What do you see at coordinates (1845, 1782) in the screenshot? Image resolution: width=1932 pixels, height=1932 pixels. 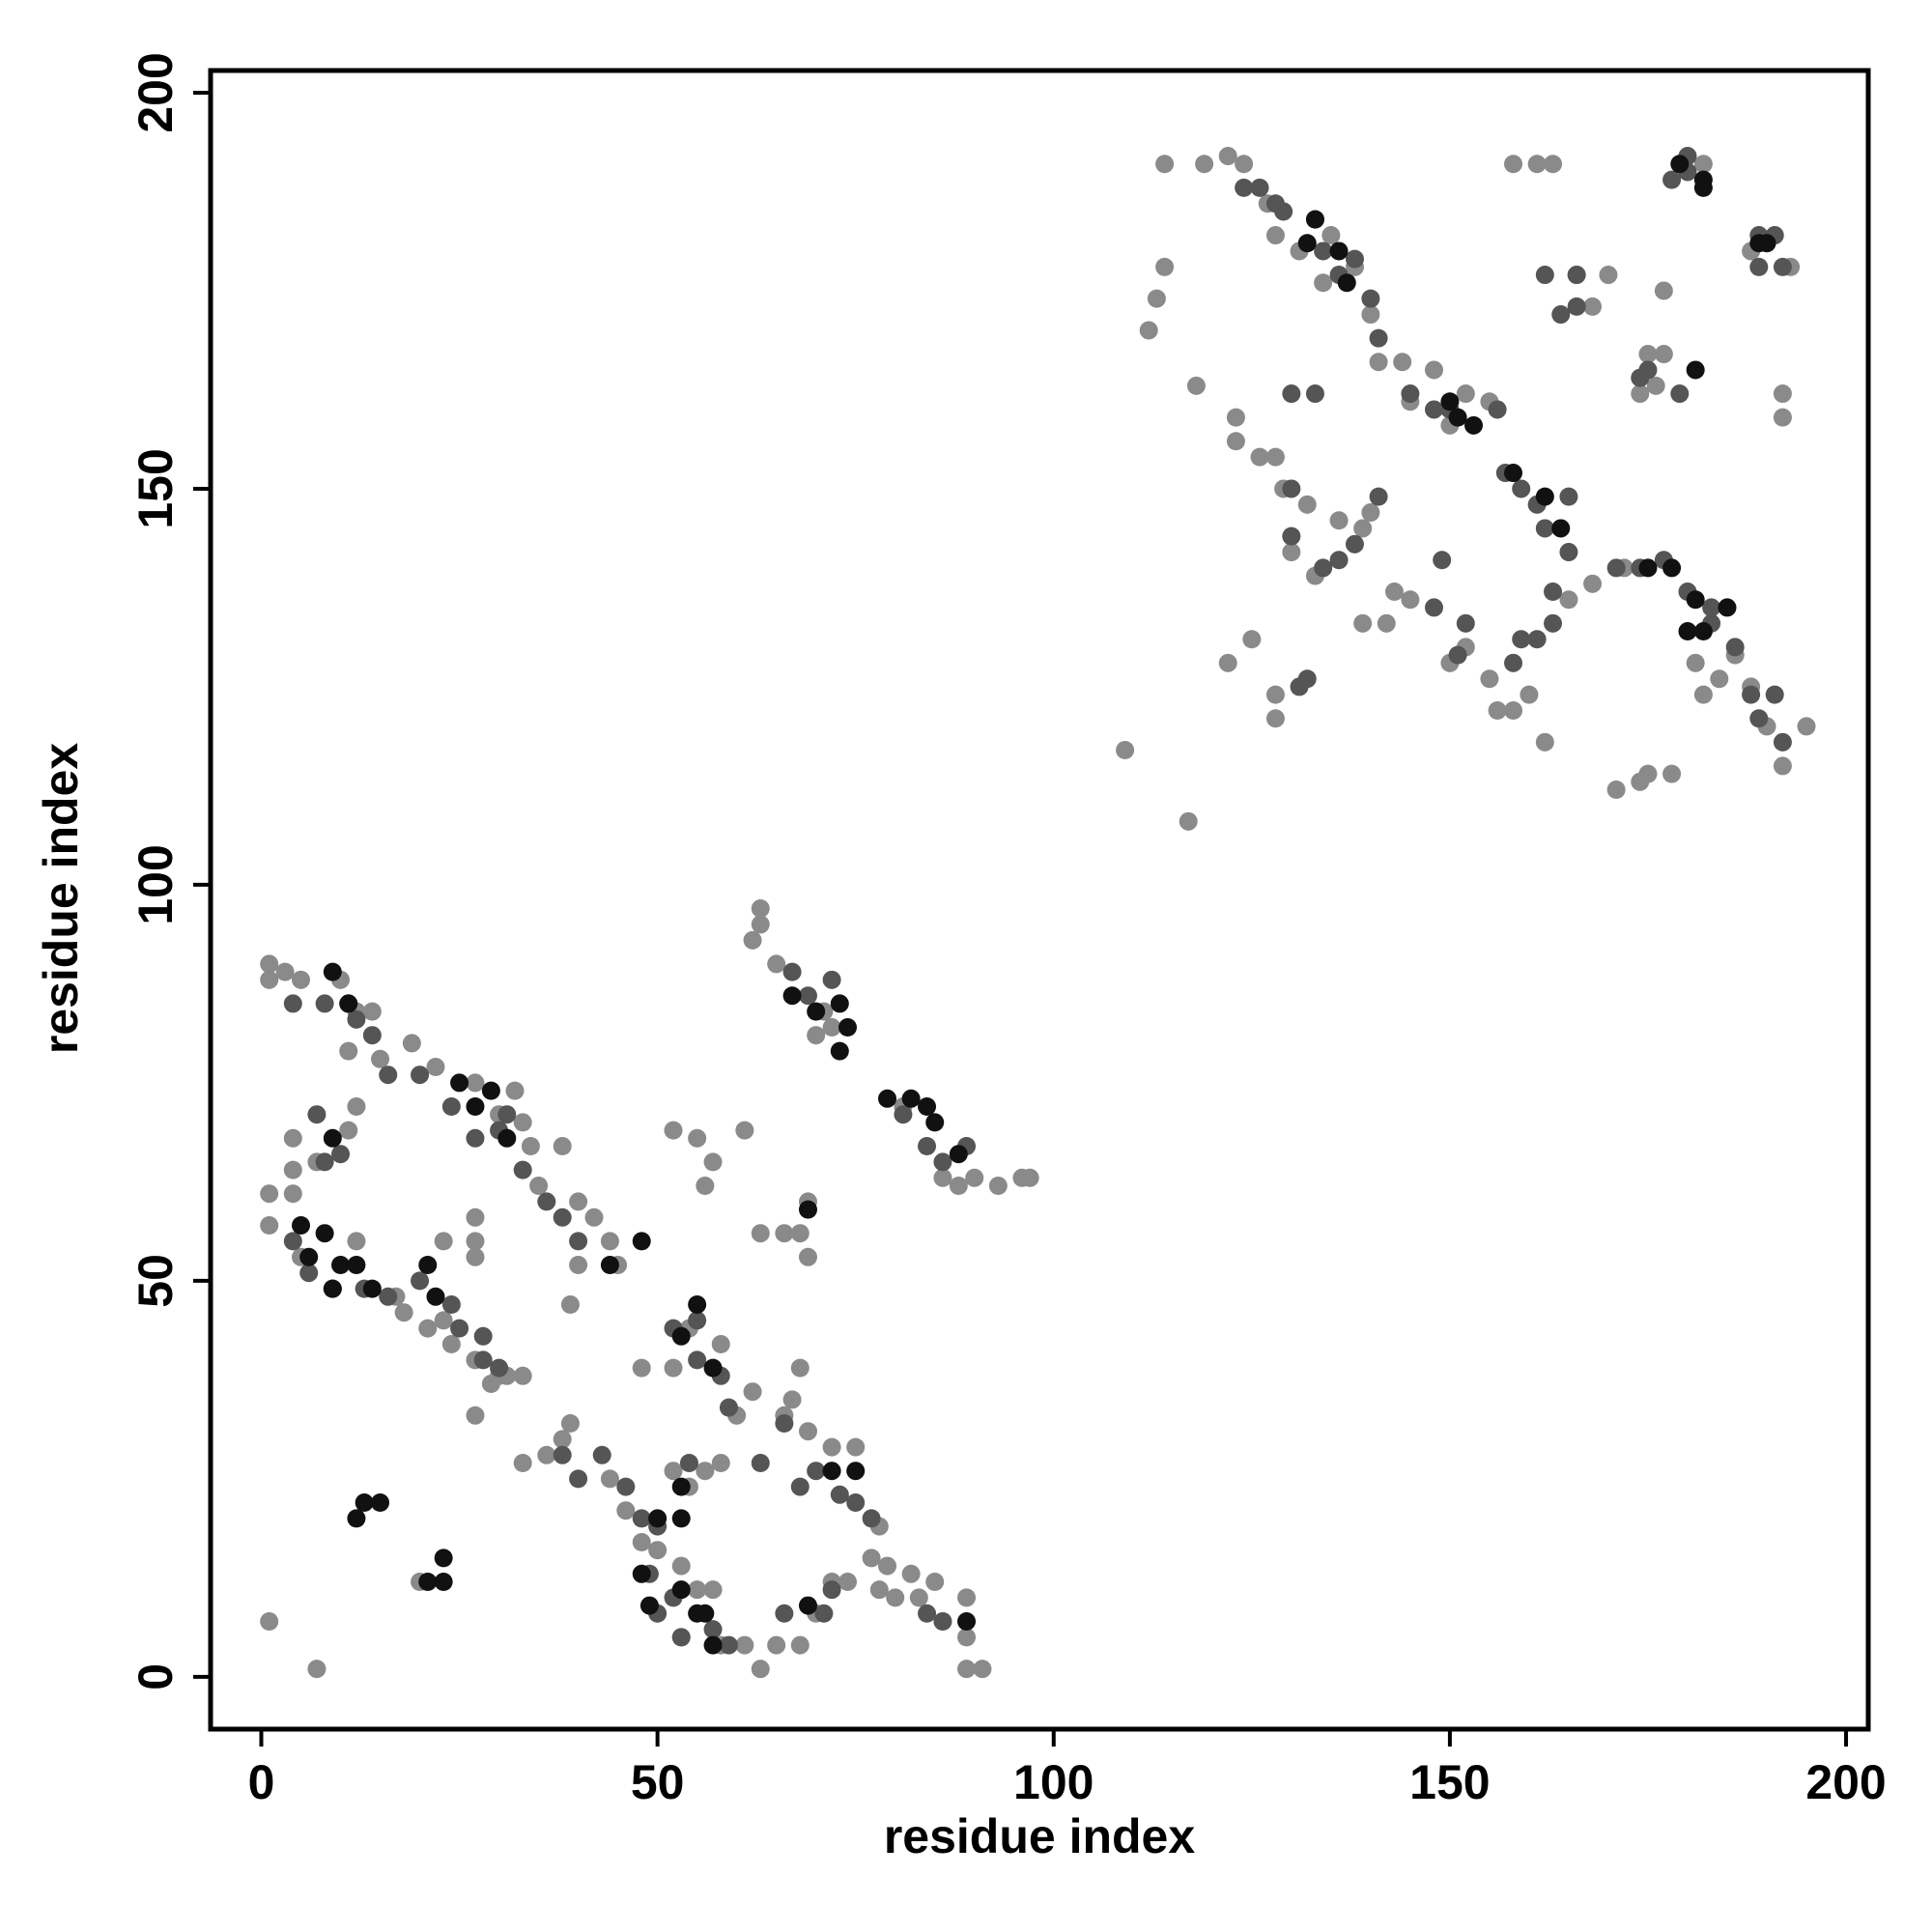 I see `x-tick-label: 200` at bounding box center [1845, 1782].